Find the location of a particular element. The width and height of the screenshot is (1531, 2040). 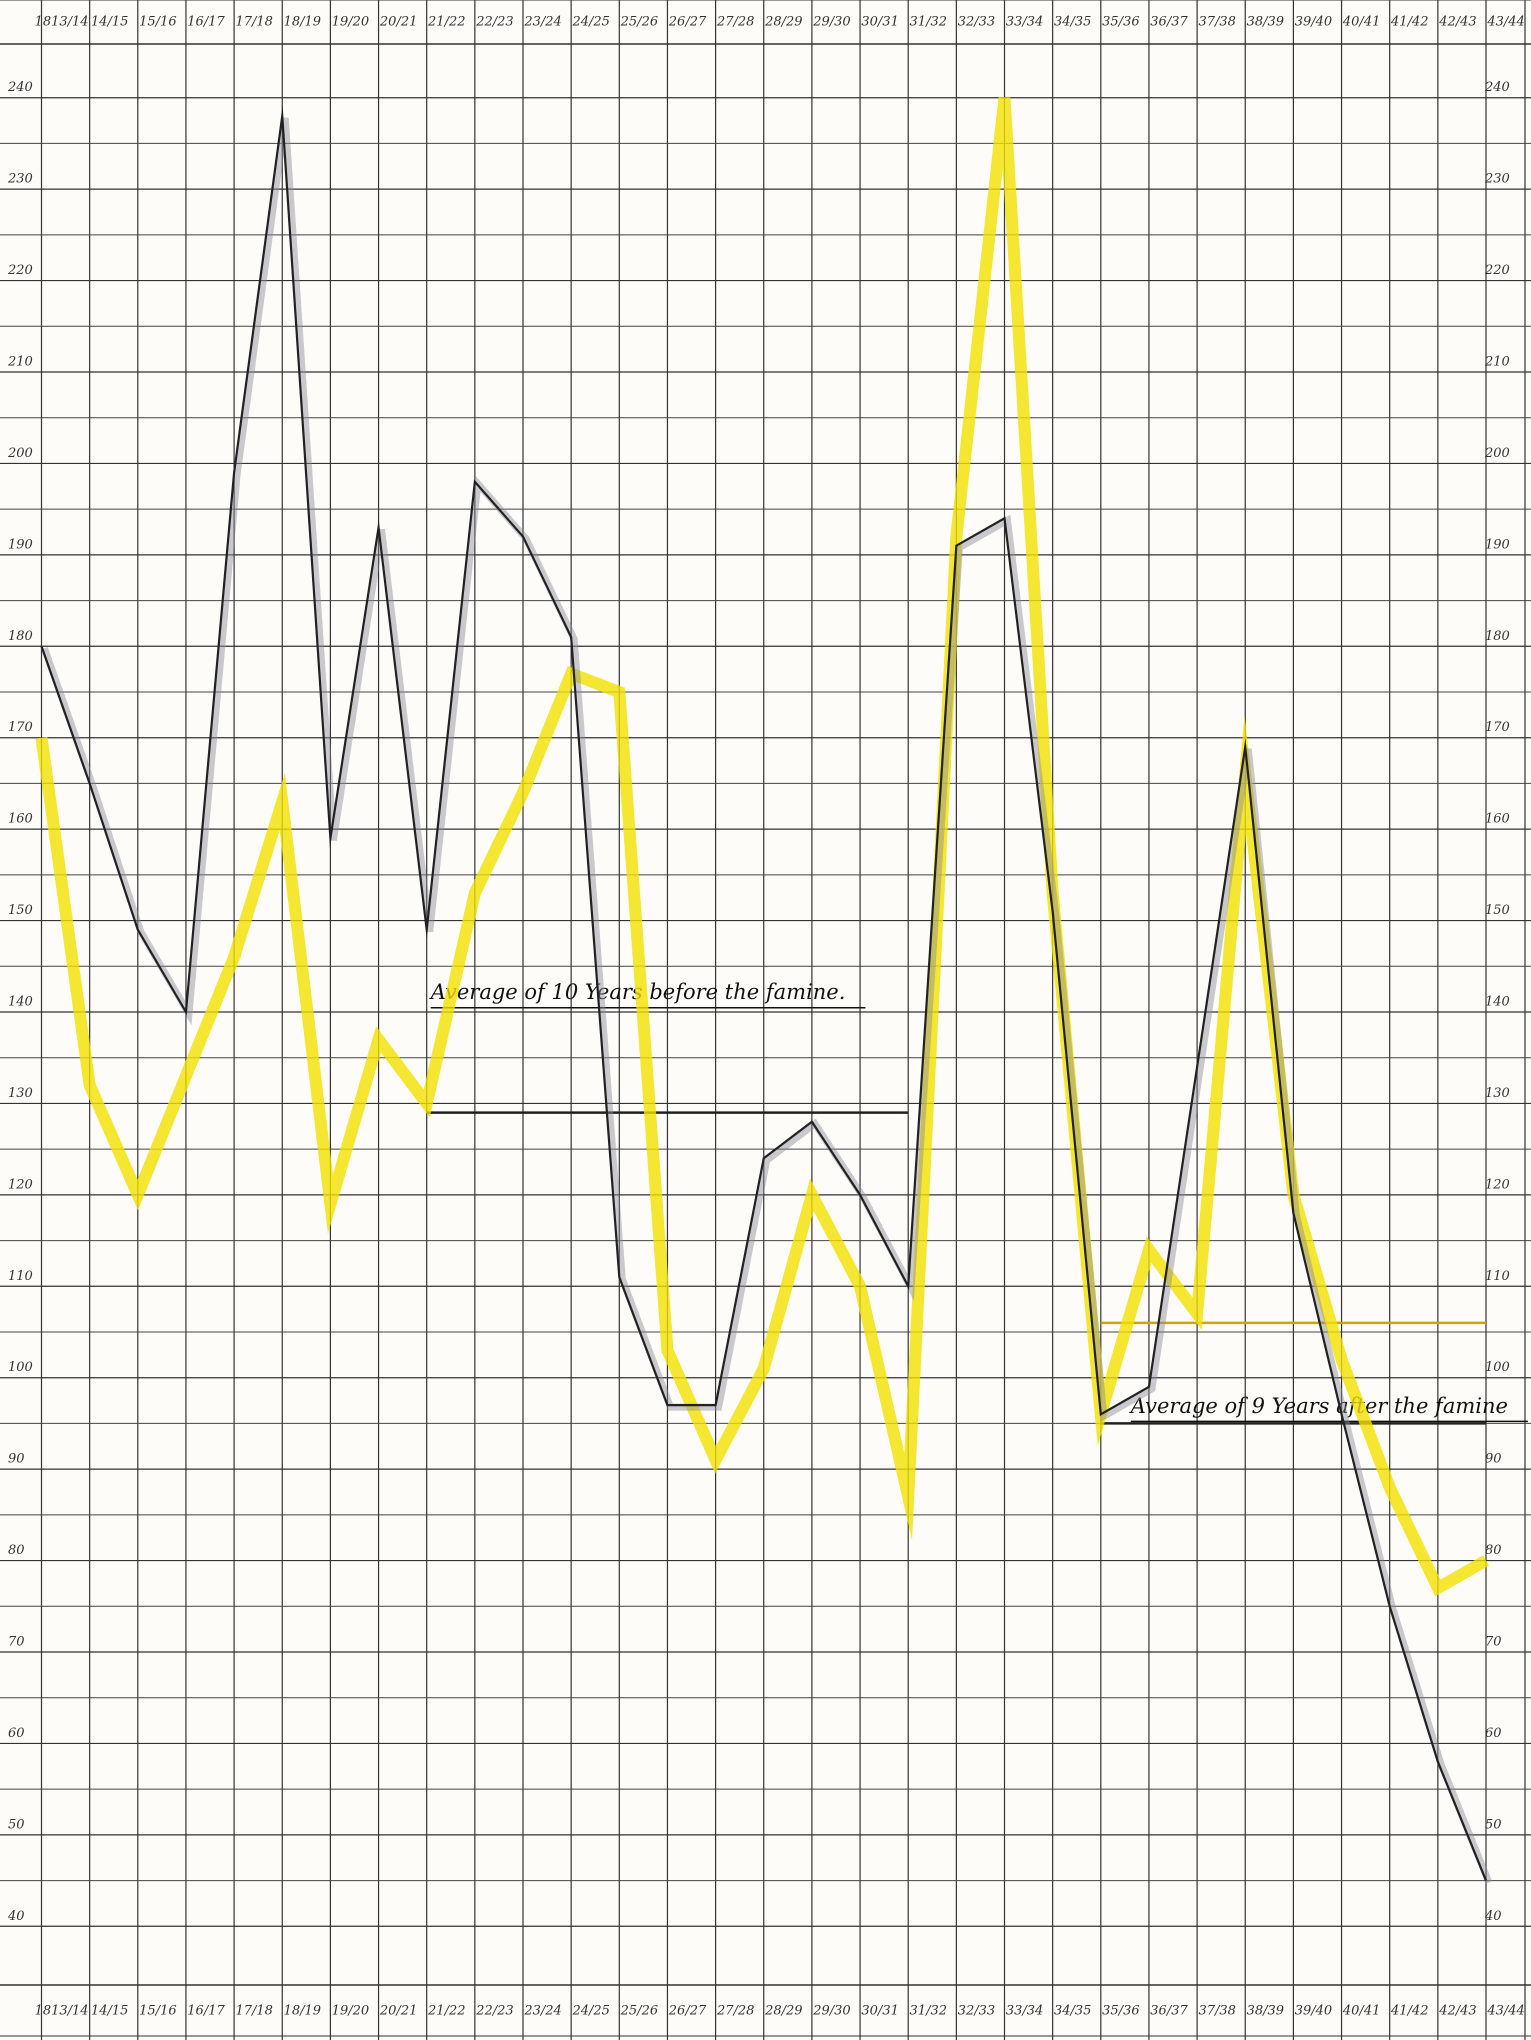

x-tick-label-top: 16/17 is located at coordinates (206, 22).